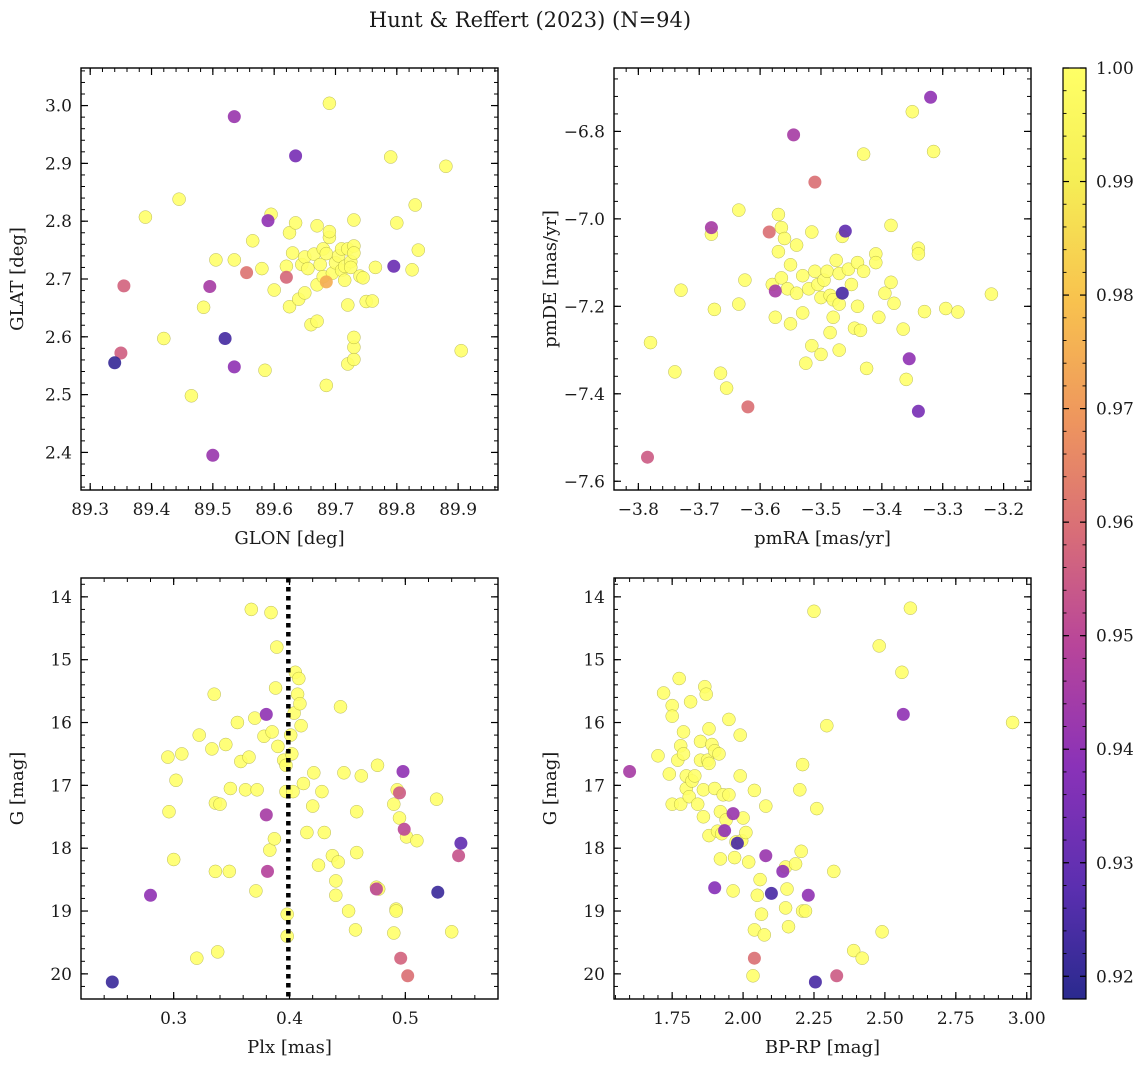  What do you see at coordinates (822, 538) in the screenshot?
I see `x-axis-label: pmRA [mas/yr]` at bounding box center [822, 538].